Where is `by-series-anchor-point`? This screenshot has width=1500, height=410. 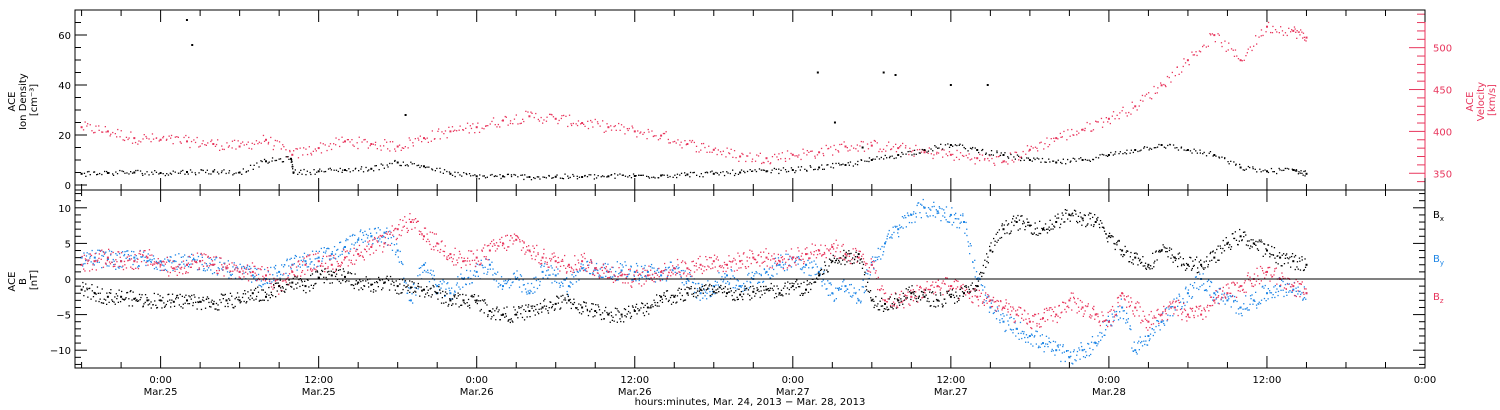 by-series-anchor-point is located at coordinates (1069, 357).